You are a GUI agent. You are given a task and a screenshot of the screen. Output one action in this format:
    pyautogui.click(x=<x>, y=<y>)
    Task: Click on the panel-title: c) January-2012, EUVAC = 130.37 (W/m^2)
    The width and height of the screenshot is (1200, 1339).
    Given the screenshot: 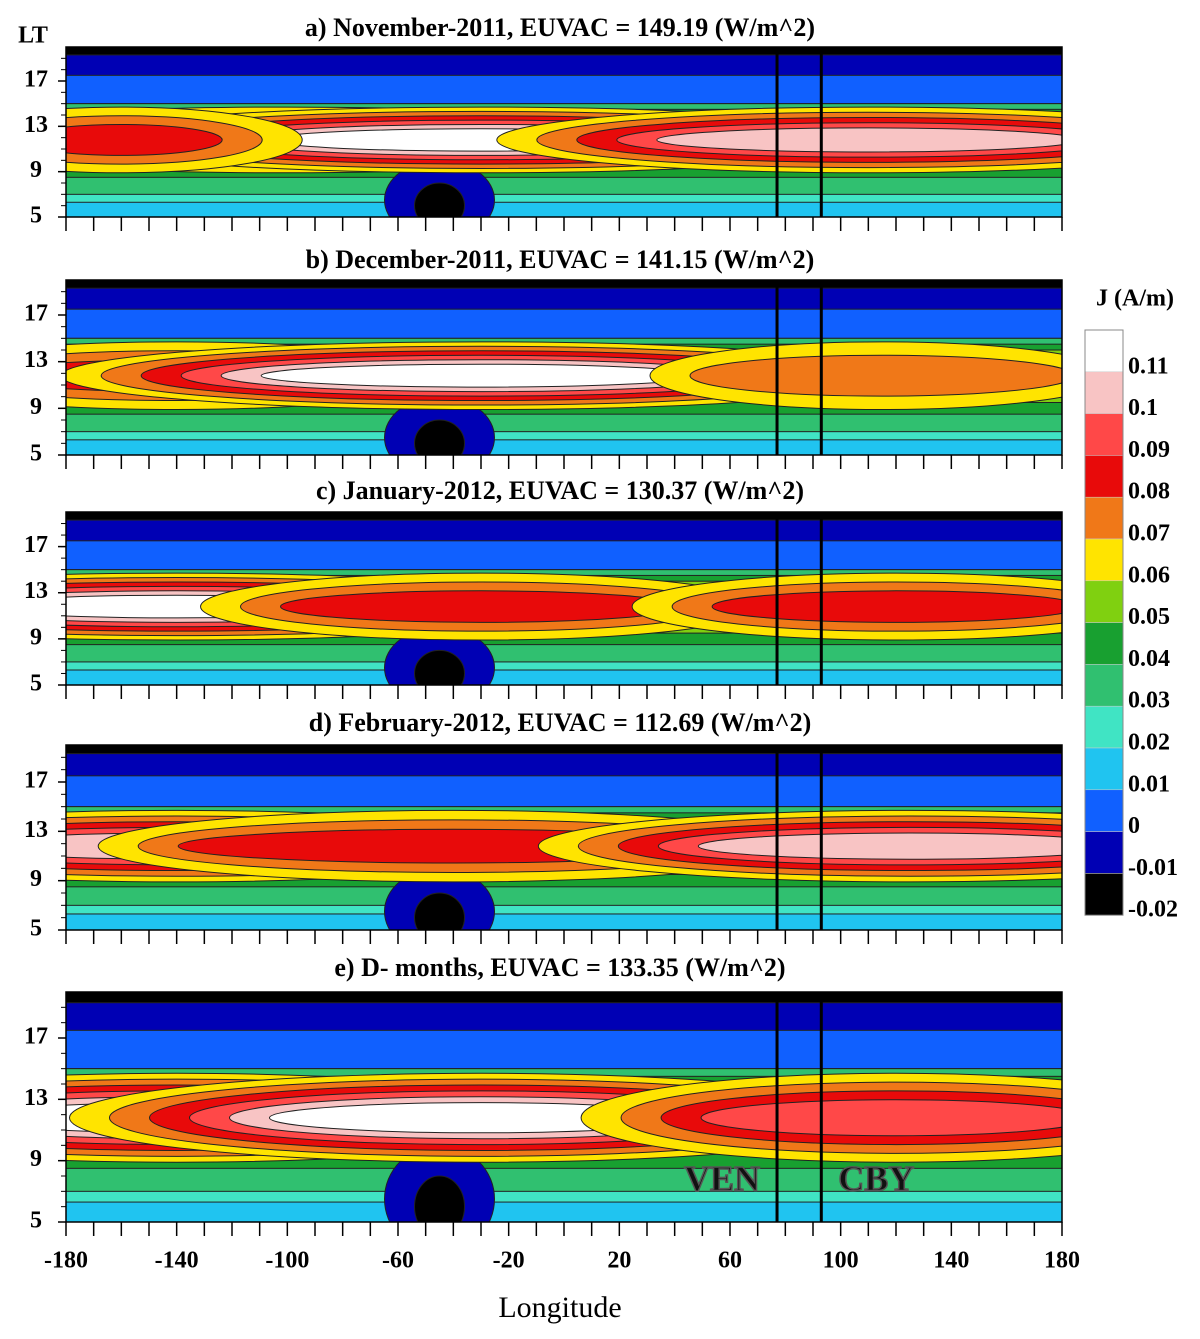 What is the action you would take?
    pyautogui.click(x=560, y=490)
    